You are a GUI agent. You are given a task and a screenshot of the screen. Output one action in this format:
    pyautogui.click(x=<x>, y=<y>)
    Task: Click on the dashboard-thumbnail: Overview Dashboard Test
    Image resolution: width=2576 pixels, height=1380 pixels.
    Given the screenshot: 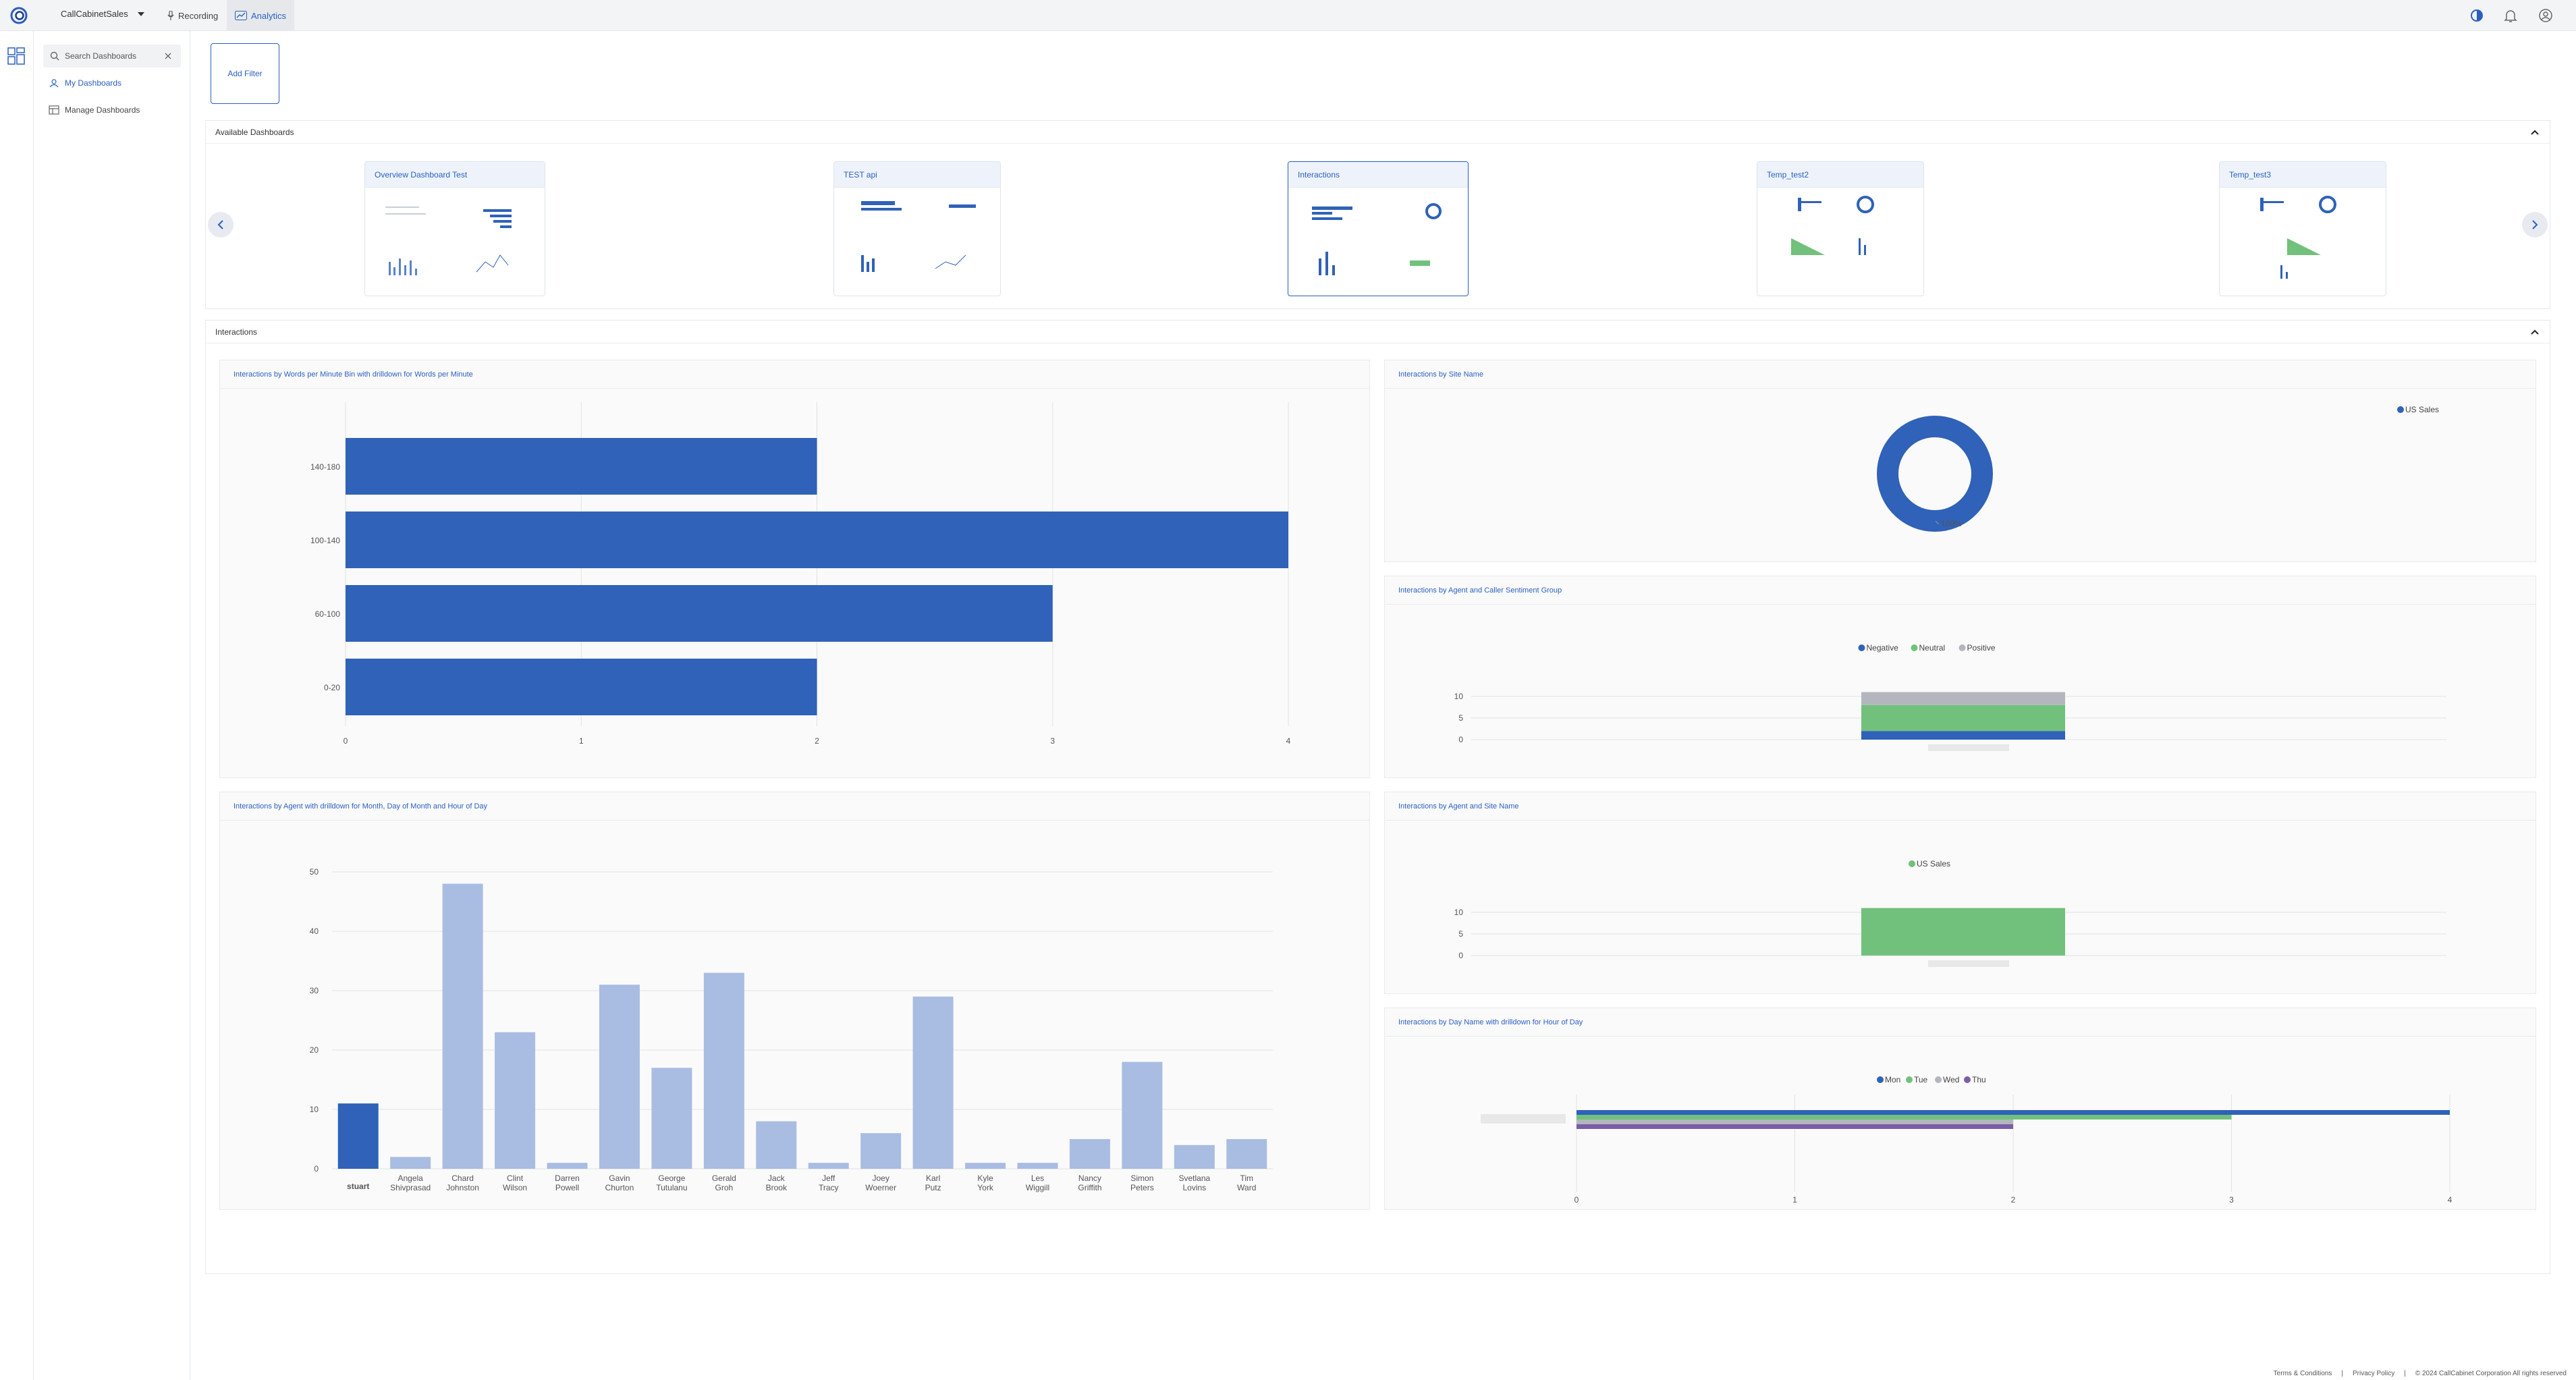 What is the action you would take?
    pyautogui.click(x=454, y=228)
    